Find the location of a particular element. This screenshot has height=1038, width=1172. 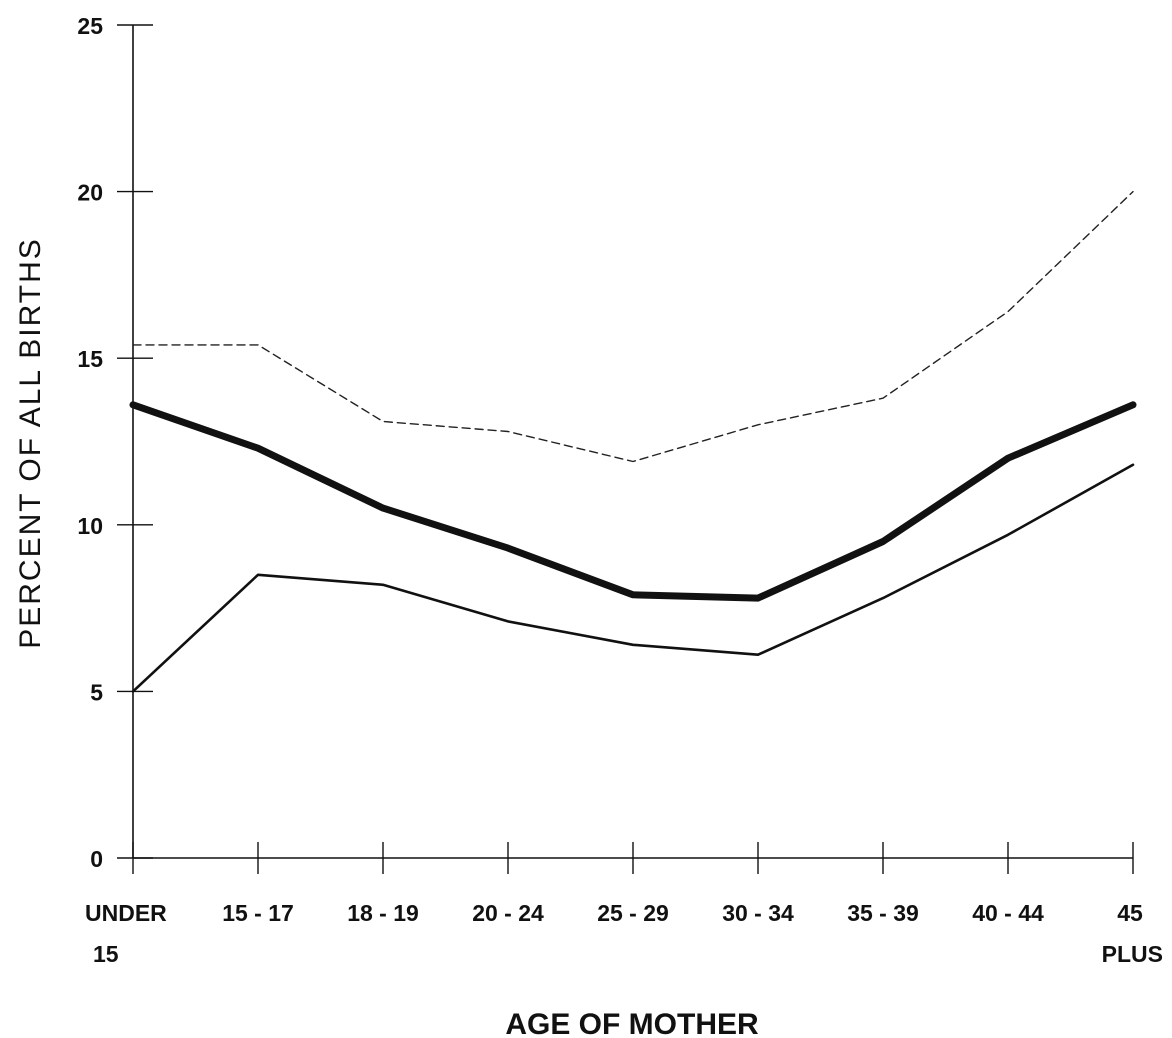

y-tick-label: 0 is located at coordinates (96, 859).